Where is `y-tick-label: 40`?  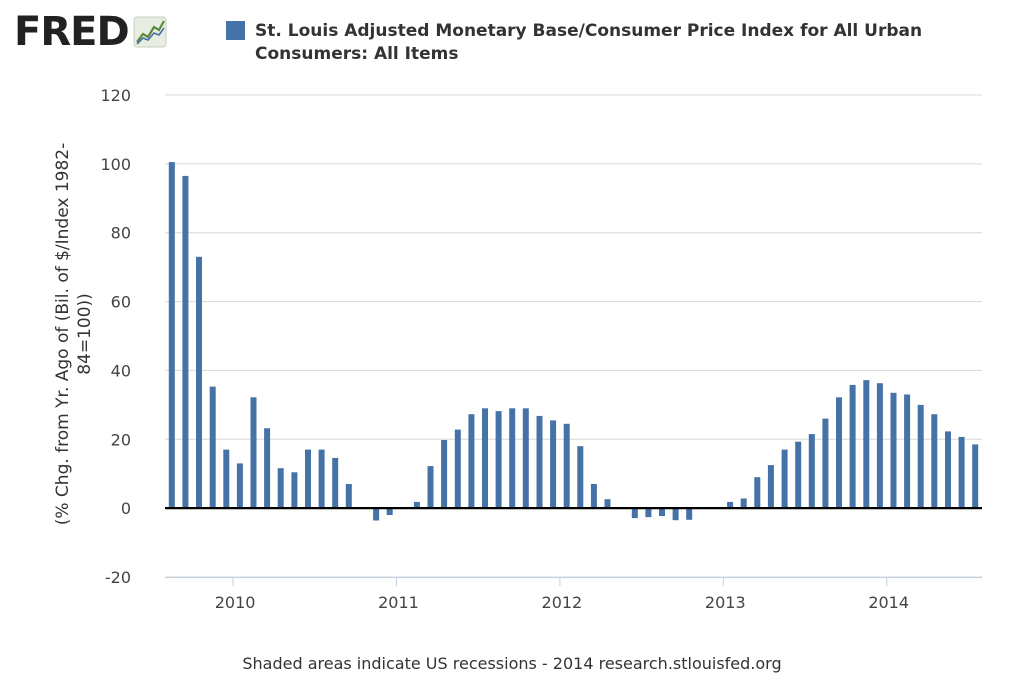 y-tick-label: 40 is located at coordinates (121, 370).